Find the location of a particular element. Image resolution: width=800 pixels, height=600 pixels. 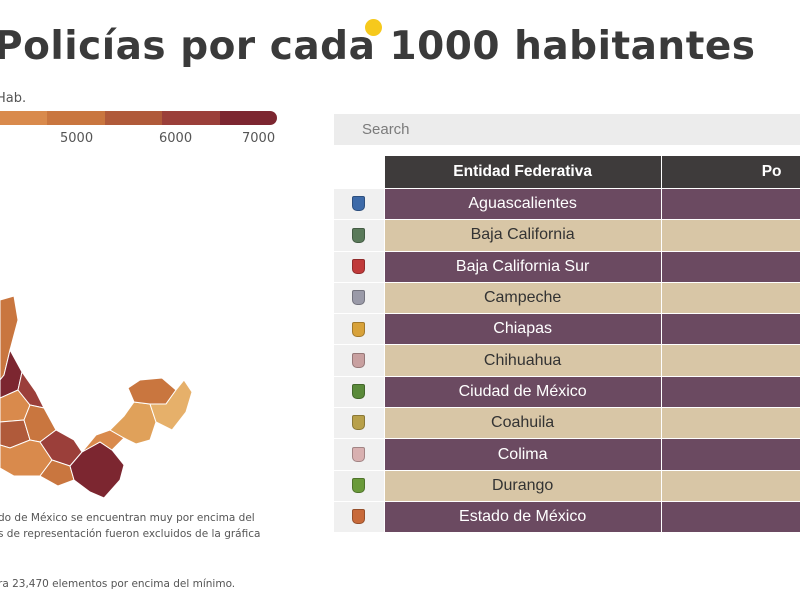

colima-shield-icon is located at coordinates (359, 454).